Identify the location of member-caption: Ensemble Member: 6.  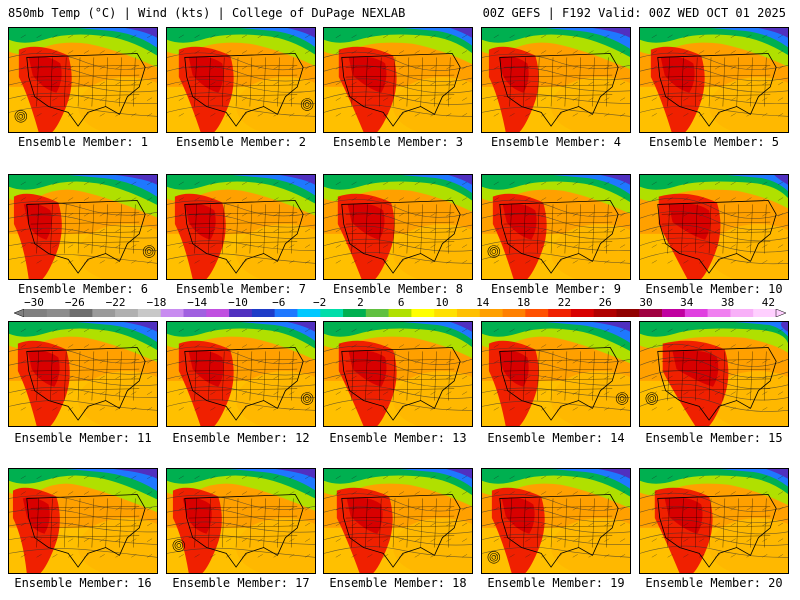
(83, 289).